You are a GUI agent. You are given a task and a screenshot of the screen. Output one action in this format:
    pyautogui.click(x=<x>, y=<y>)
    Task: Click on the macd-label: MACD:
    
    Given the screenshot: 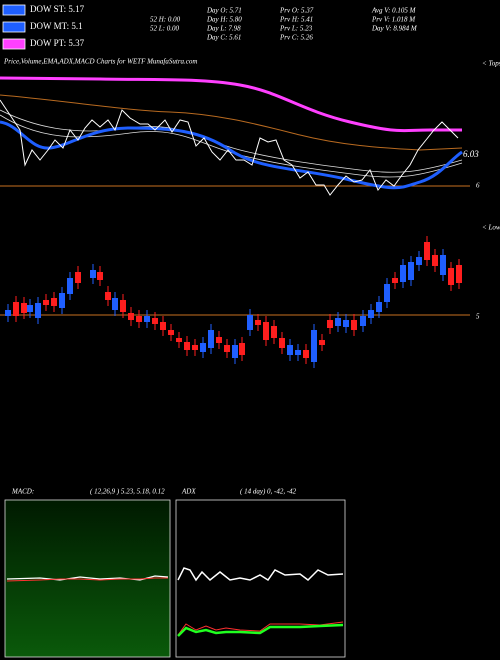 What is the action you would take?
    pyautogui.click(x=22, y=492)
    